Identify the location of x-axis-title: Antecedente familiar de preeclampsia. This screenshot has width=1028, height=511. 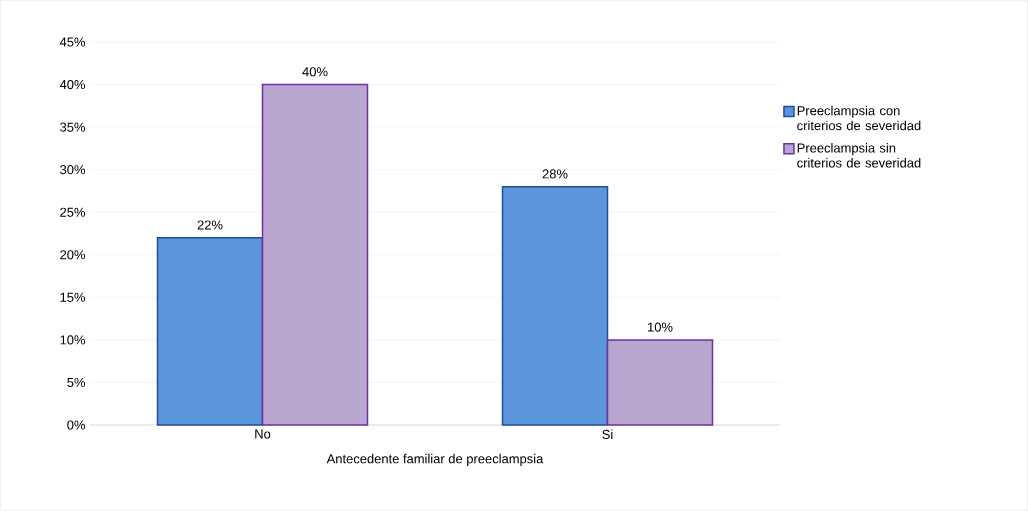
(435, 459).